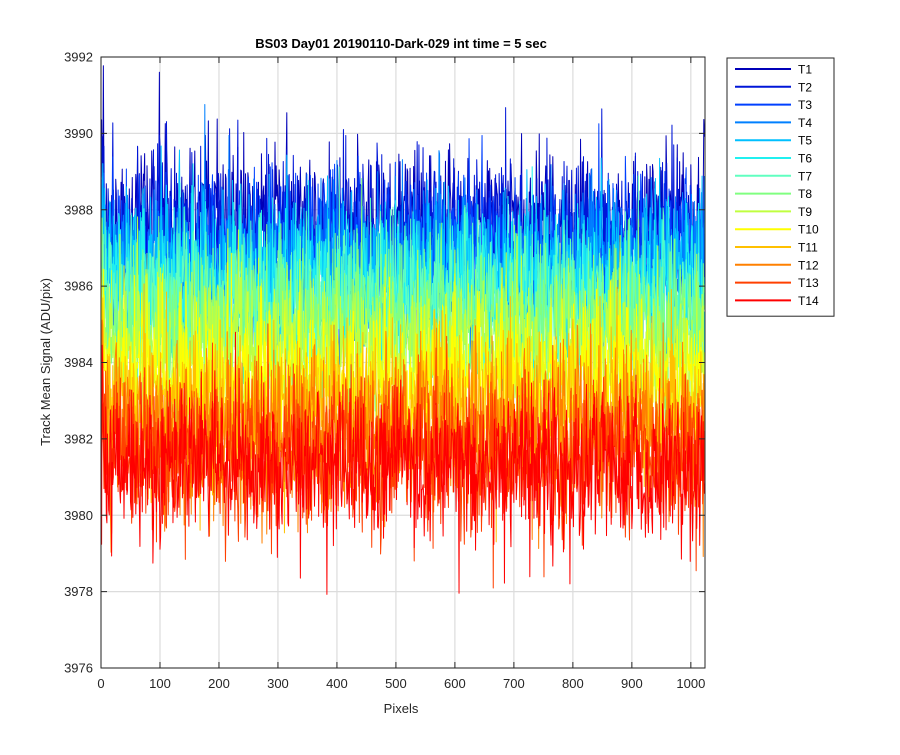 The width and height of the screenshot is (900, 755). I want to click on x-tick-label: 400, so click(337, 683).